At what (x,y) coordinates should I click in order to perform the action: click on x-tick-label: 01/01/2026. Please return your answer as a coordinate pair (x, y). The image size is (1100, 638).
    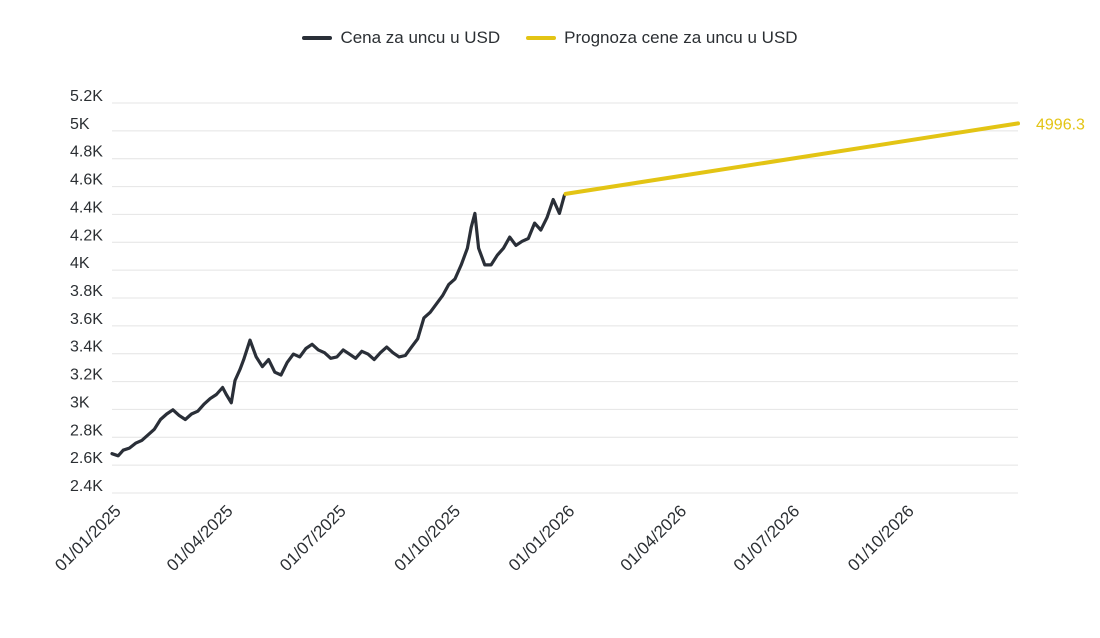
    Looking at the image, I should click on (542, 538).